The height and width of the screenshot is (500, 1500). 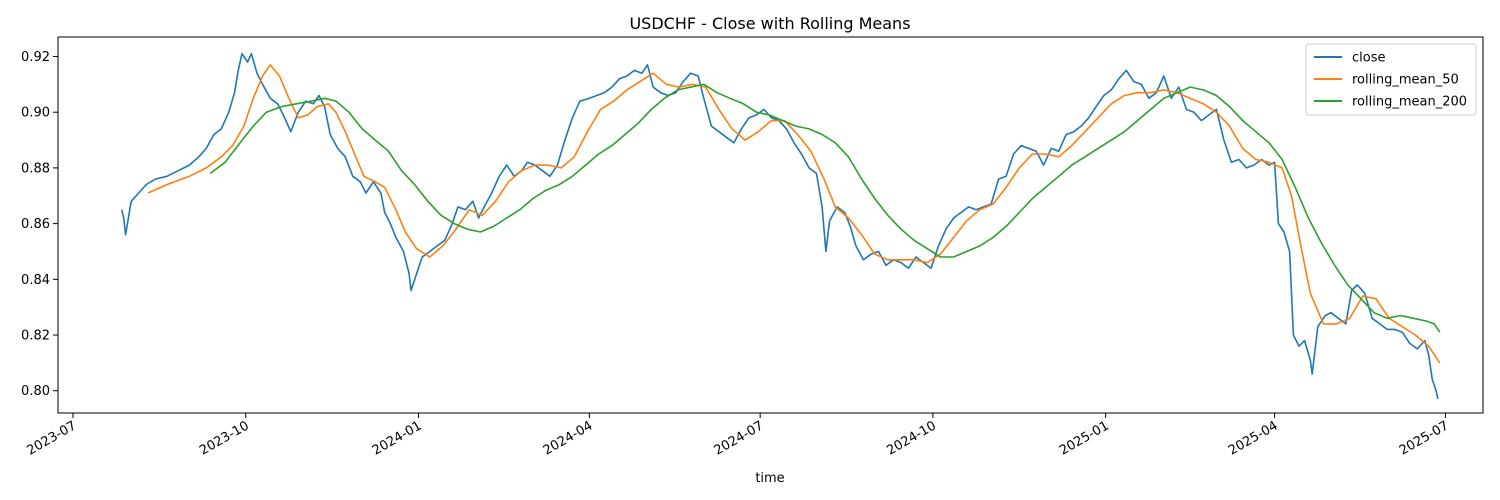 What do you see at coordinates (35, 168) in the screenshot?
I see `y-tick-label: 0.88` at bounding box center [35, 168].